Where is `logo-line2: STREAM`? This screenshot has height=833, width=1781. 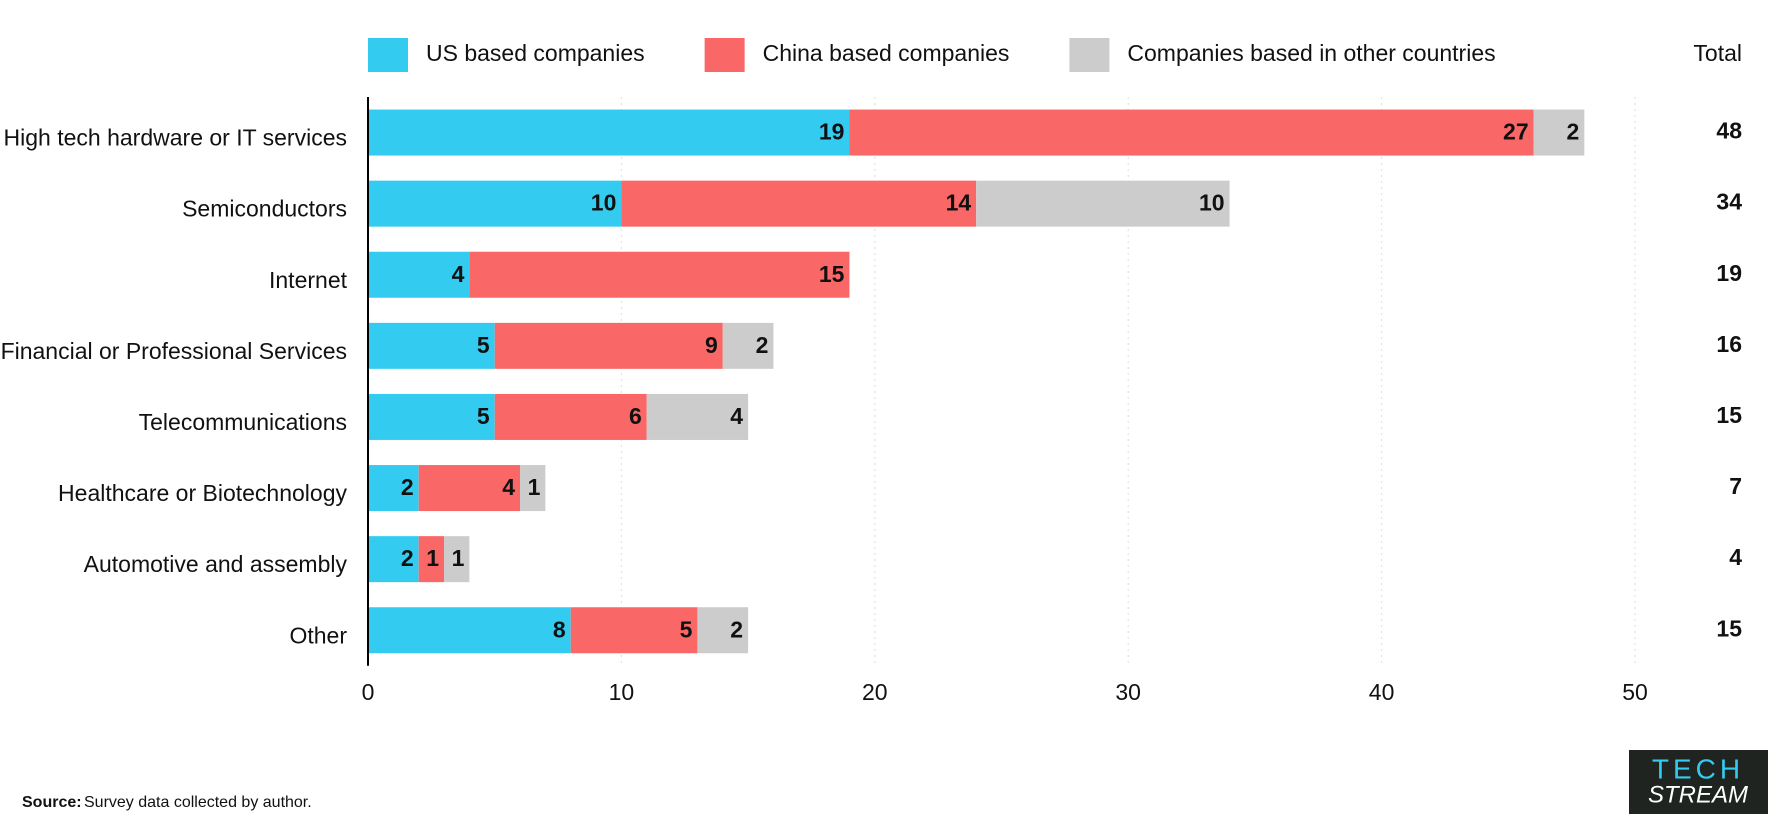
logo-line2: STREAM is located at coordinates (1698, 794).